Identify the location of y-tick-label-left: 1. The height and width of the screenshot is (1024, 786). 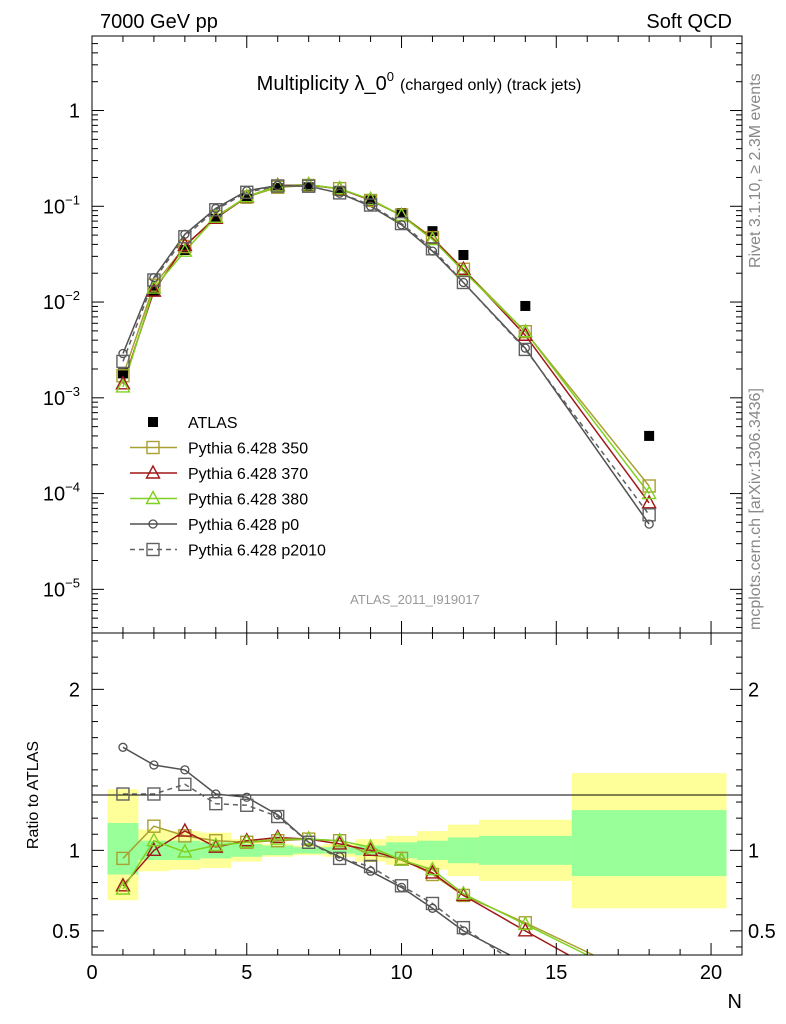
(74, 851).